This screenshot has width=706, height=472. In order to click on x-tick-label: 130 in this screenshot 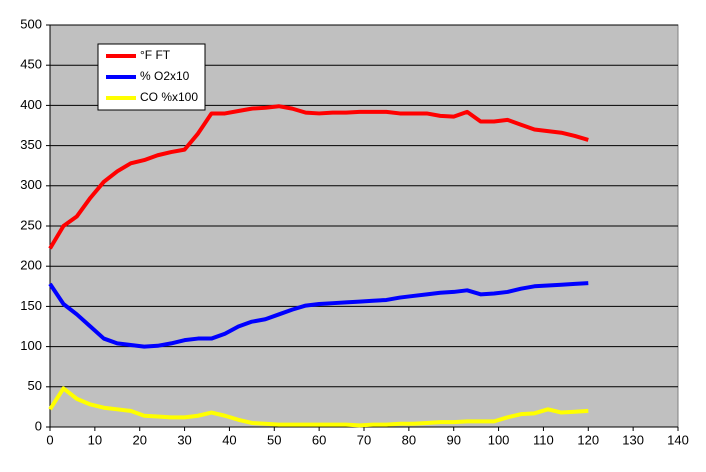, I will do `click(633, 439)`.